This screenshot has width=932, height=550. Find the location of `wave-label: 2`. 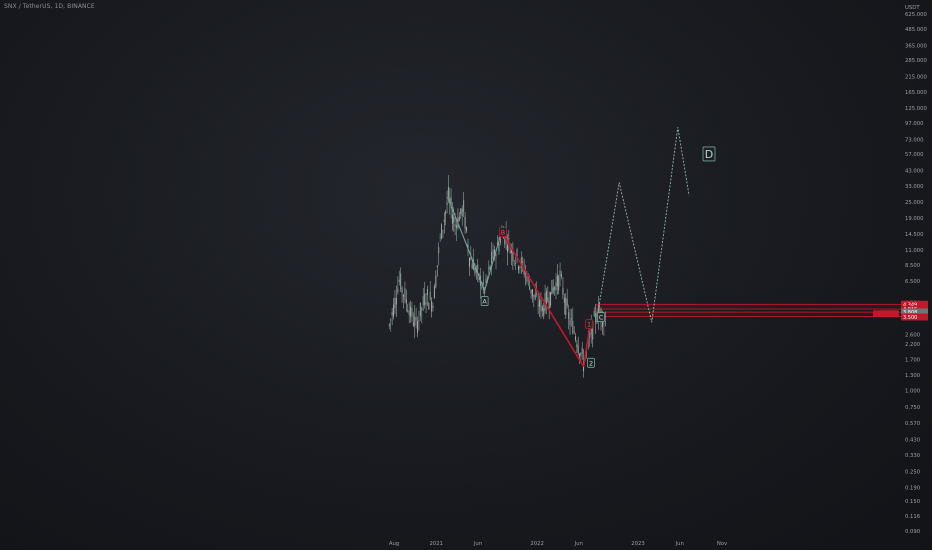

wave-label: 2 is located at coordinates (591, 363).